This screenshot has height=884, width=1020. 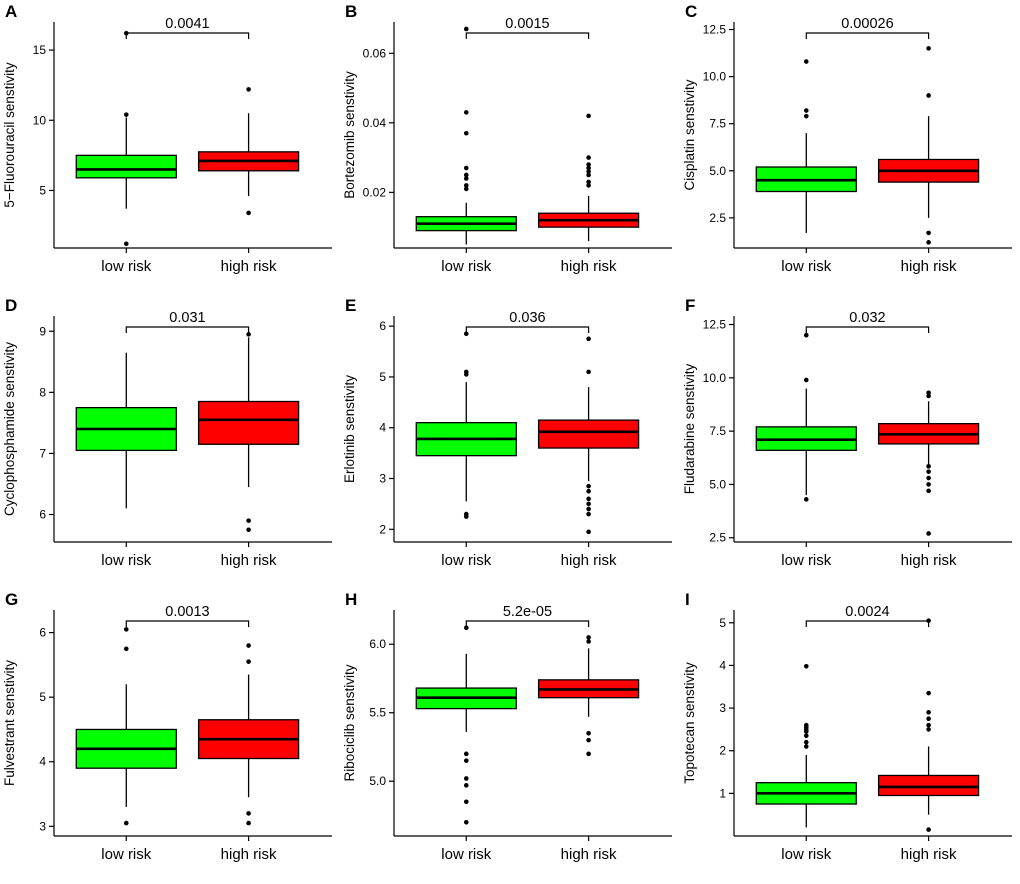 What do you see at coordinates (40, 50) in the screenshot?
I see `y-tick-label: 15` at bounding box center [40, 50].